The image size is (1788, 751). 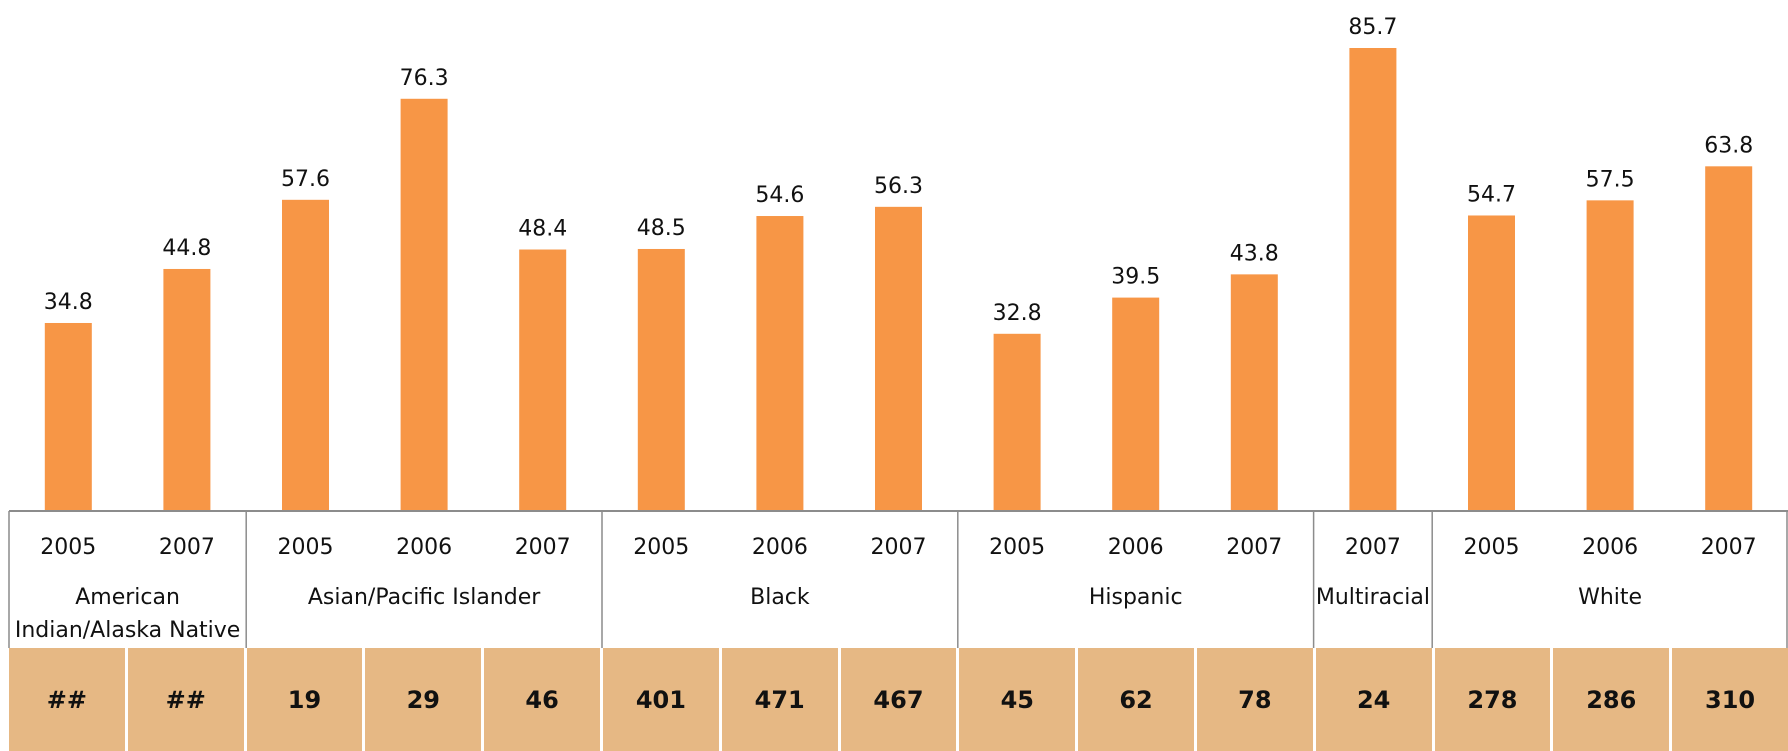 What do you see at coordinates (1136, 699) in the screenshot?
I see `count-cell: 62` at bounding box center [1136, 699].